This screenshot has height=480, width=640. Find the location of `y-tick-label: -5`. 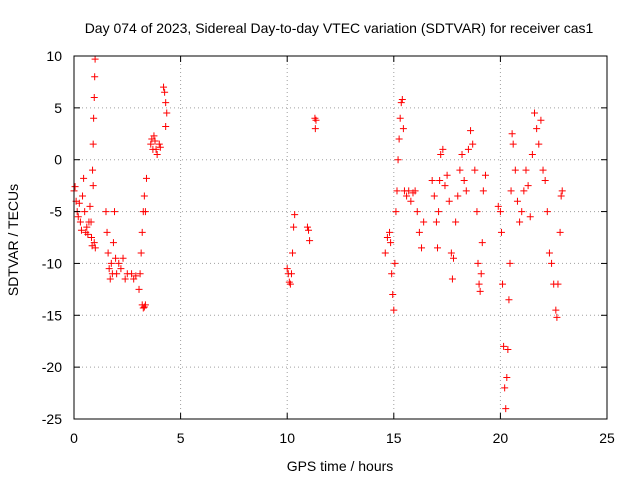

y-tick-label: -5 is located at coordinates (56, 212).